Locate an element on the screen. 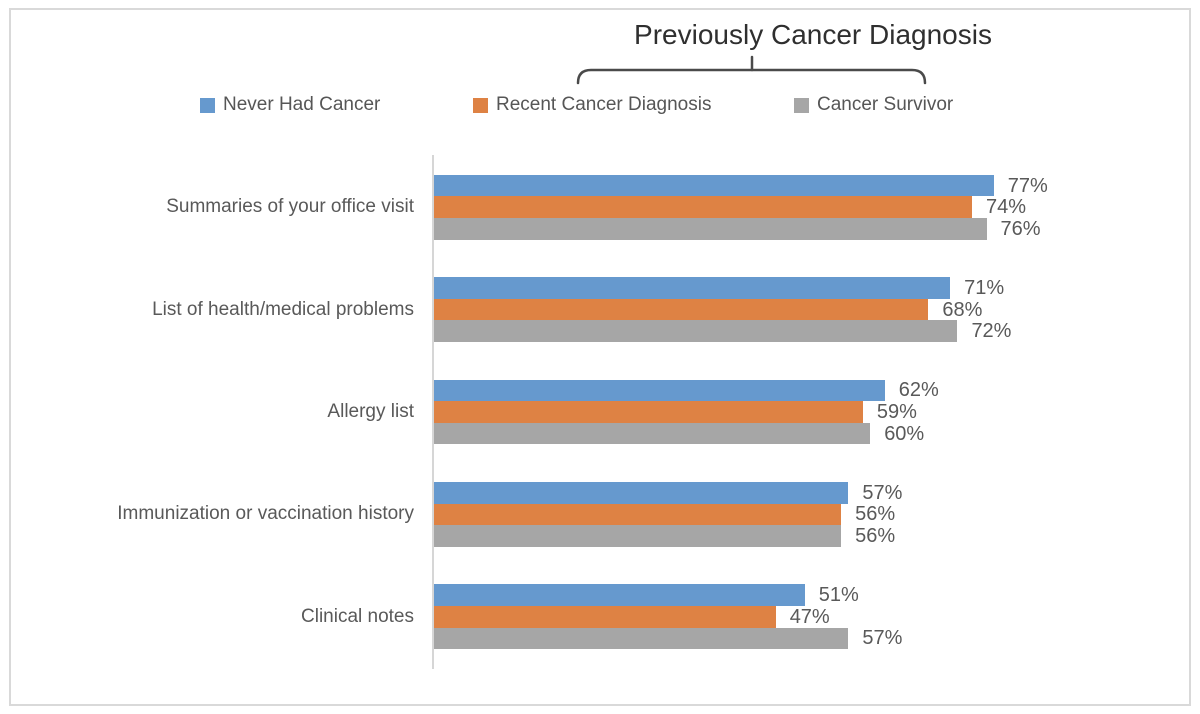 Image resolution: width=1200 pixels, height=714 pixels. category-label-allergy-list: Allergy list is located at coordinates (370, 411).